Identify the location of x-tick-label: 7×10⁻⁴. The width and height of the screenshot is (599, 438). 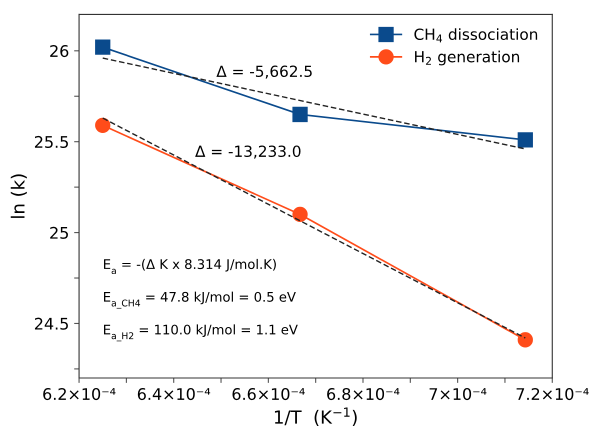
(458, 394).